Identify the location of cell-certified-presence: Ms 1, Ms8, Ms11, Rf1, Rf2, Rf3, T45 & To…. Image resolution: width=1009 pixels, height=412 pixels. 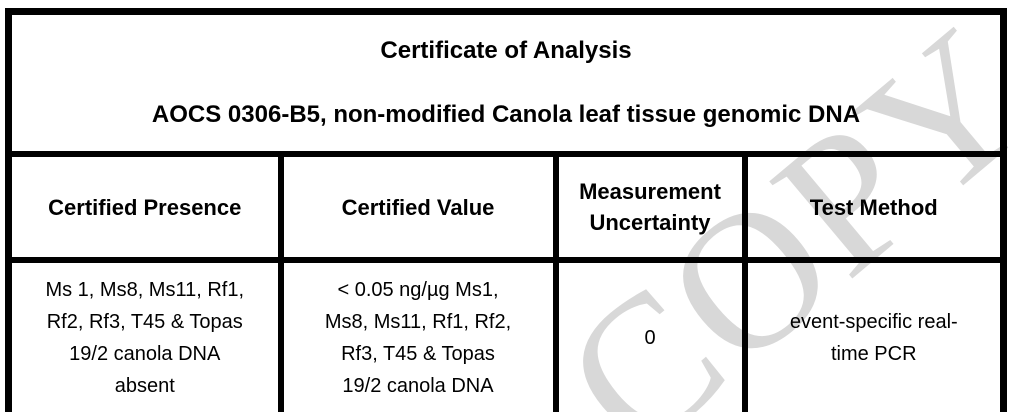
(144, 334).